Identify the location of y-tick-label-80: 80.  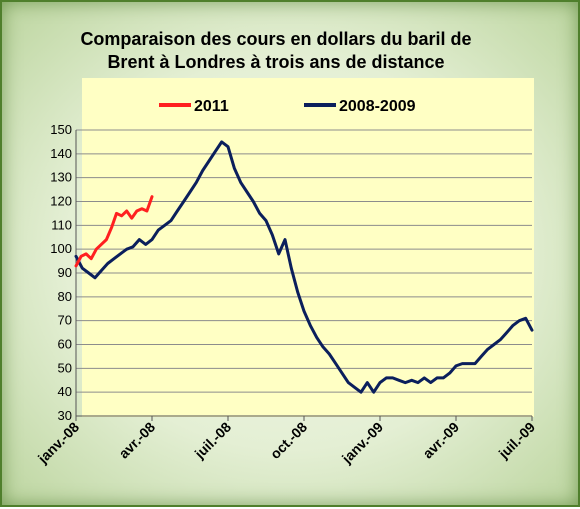
(65, 296).